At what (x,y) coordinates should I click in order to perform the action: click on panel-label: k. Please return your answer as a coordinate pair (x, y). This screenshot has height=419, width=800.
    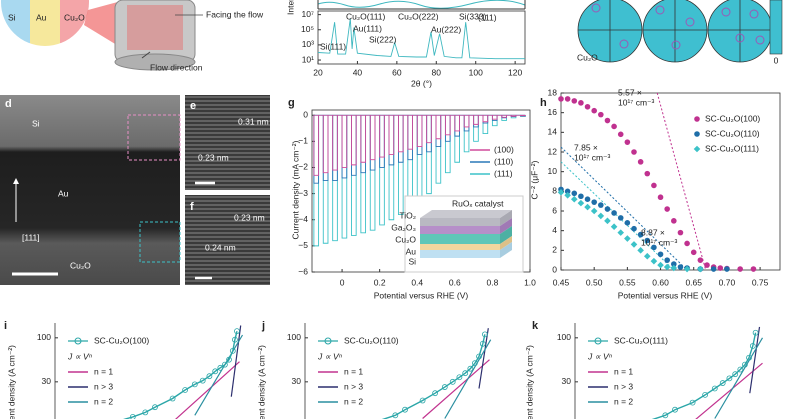
    Looking at the image, I should click on (535, 326).